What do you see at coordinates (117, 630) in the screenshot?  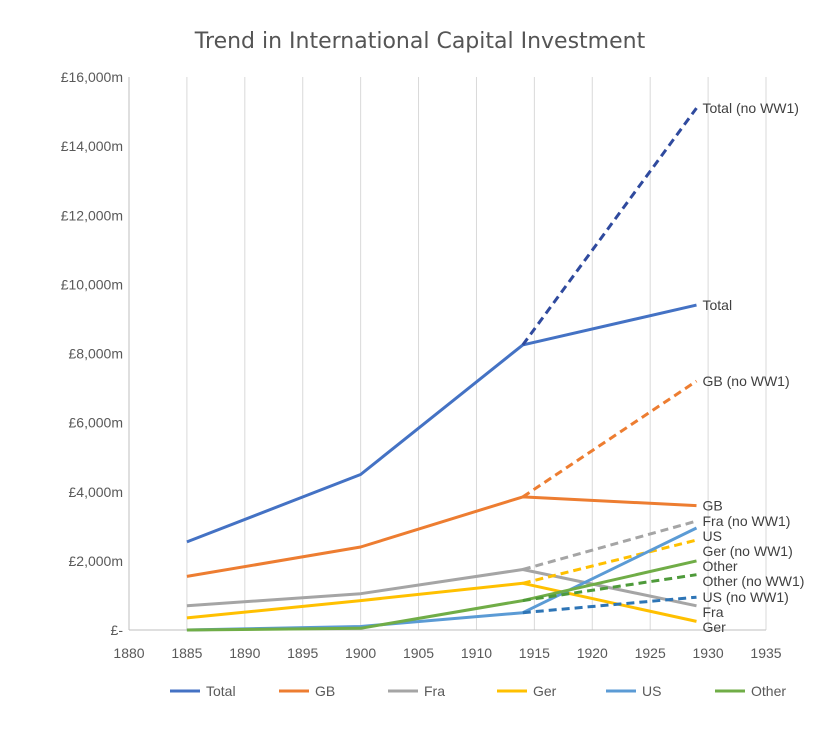 I see `y-tick-label: £-` at bounding box center [117, 630].